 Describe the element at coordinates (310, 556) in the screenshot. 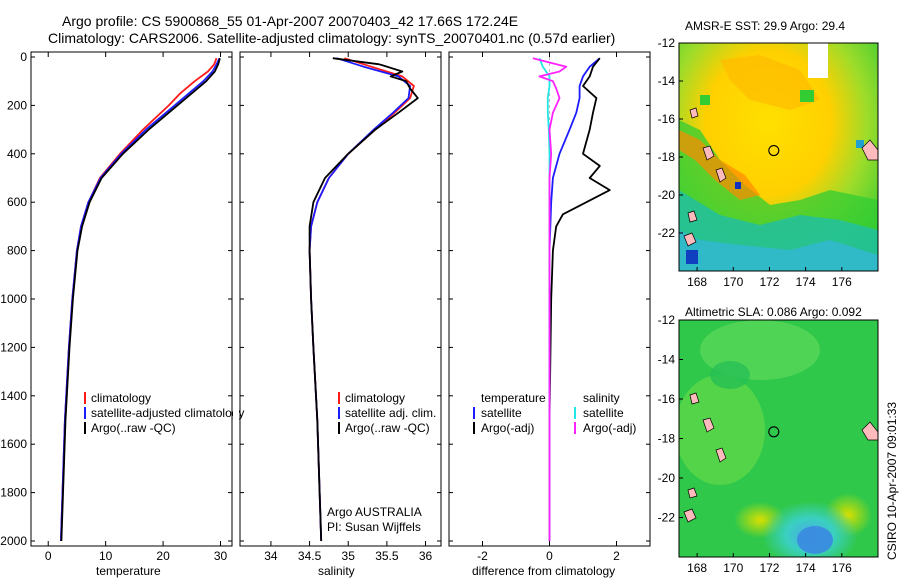

I see `x-tick-label: 34.5` at that location.